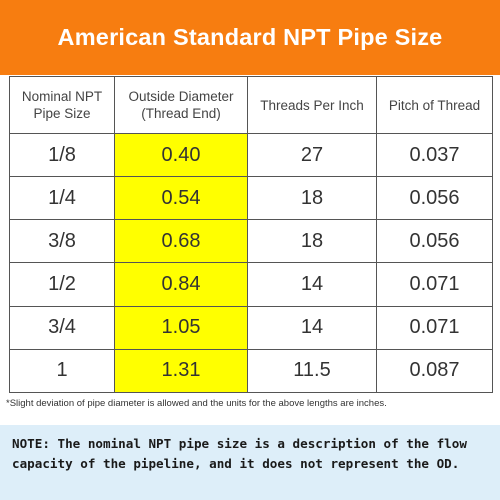 This screenshot has width=500, height=500. I want to click on cell-pitch: 0.037, so click(434, 155).